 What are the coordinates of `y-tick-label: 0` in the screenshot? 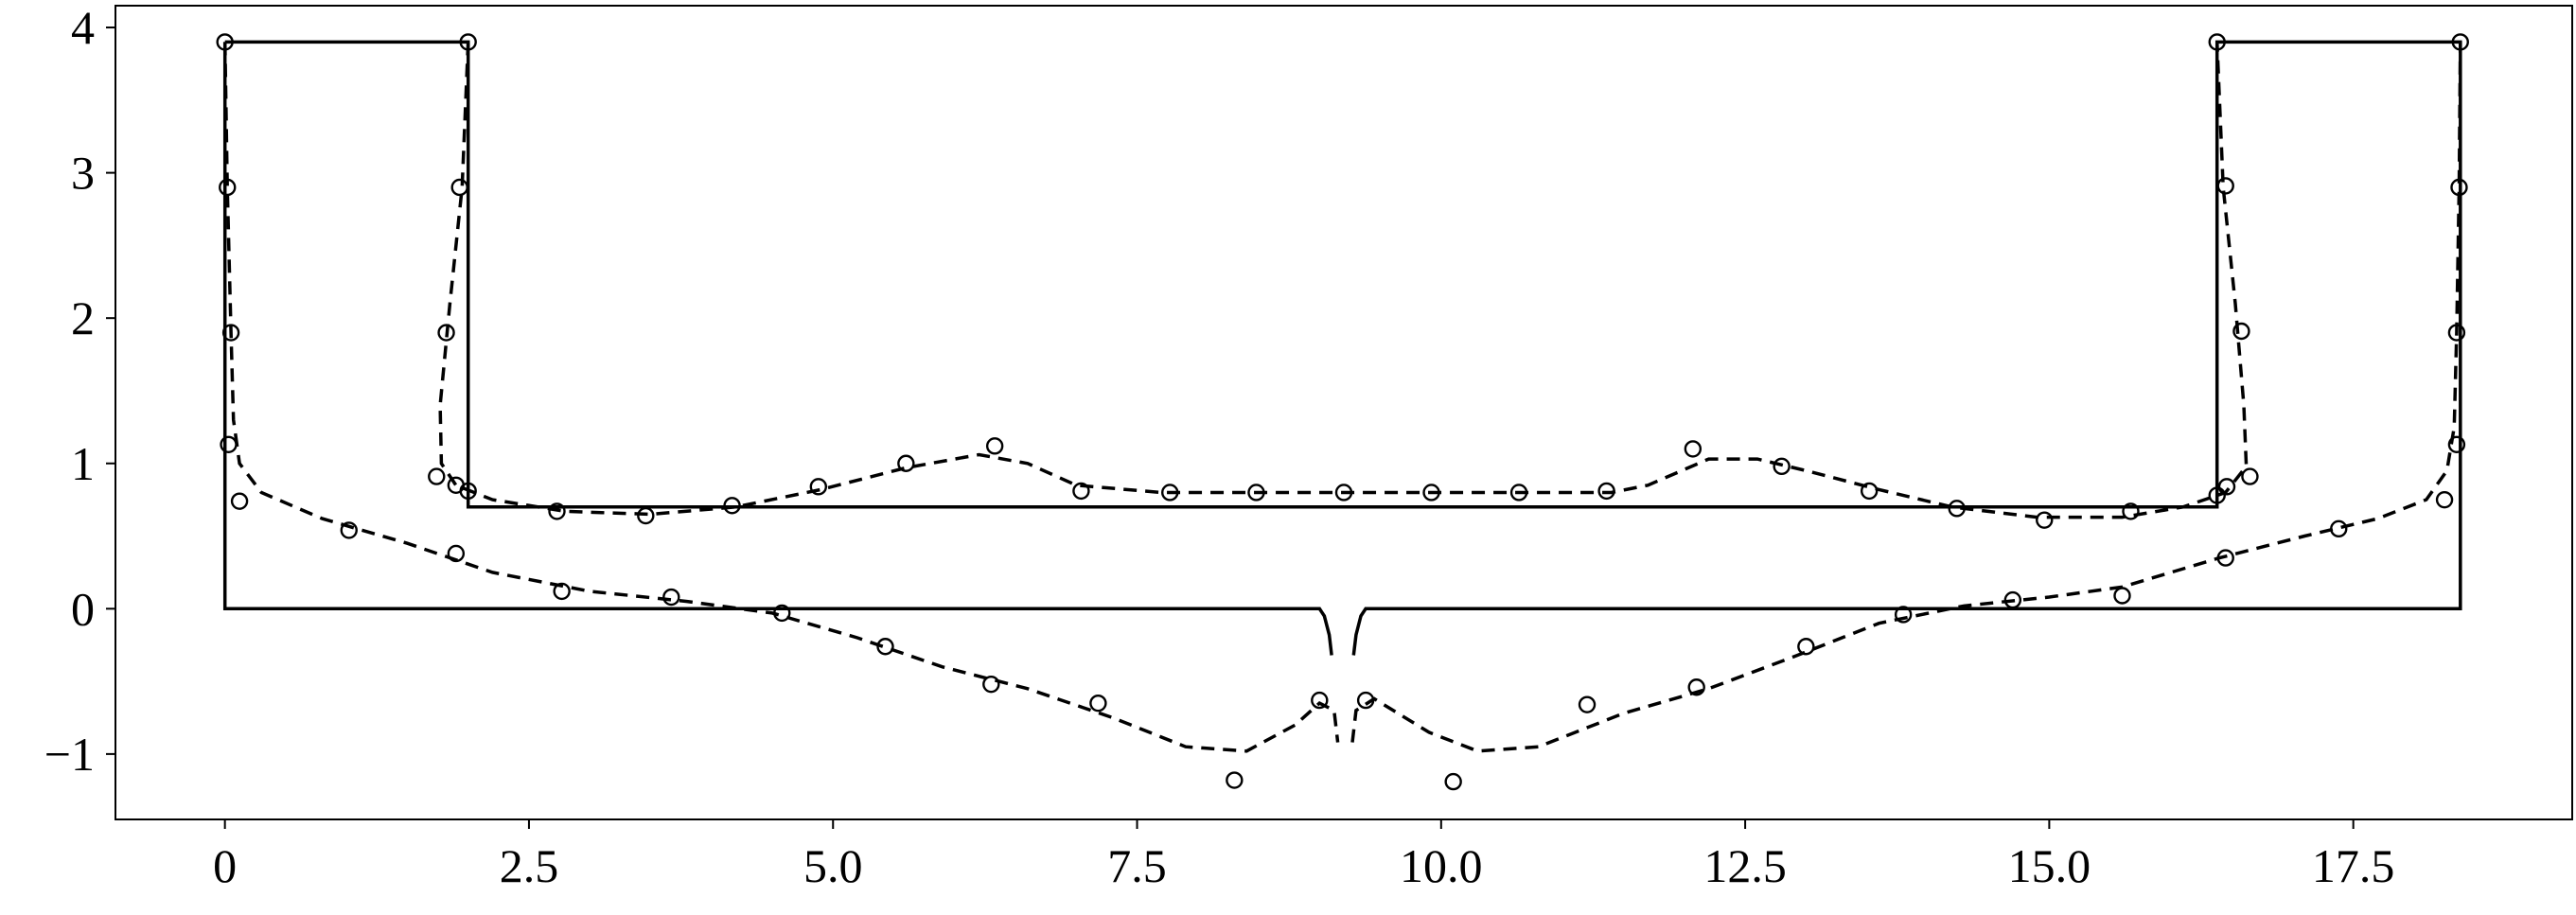 It's located at (83, 609).